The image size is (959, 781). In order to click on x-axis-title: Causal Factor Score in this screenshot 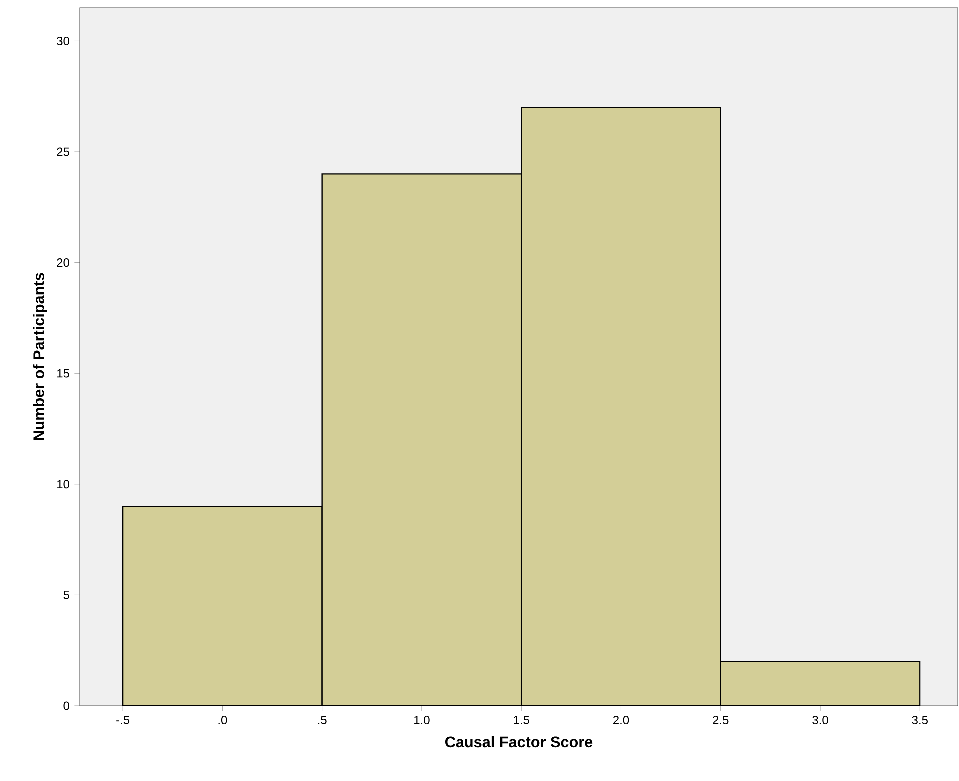, I will do `click(519, 742)`.